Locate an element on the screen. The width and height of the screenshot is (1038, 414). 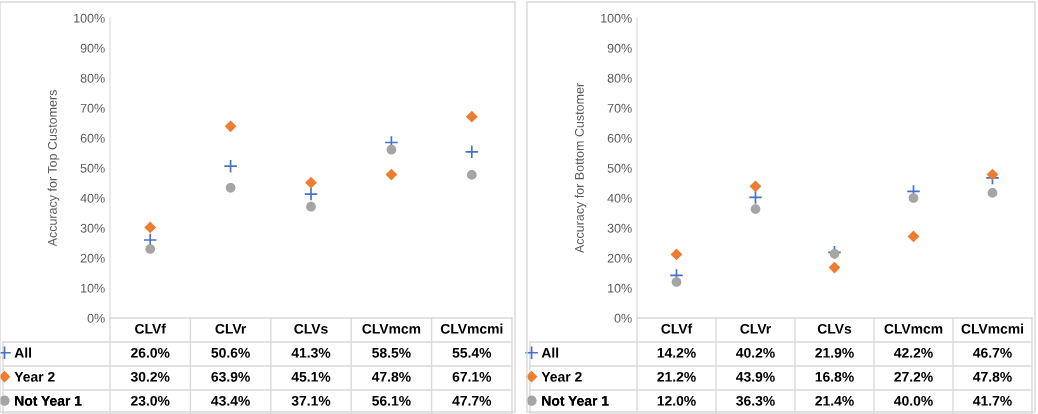
data-label: 23.0% is located at coordinates (150, 400).